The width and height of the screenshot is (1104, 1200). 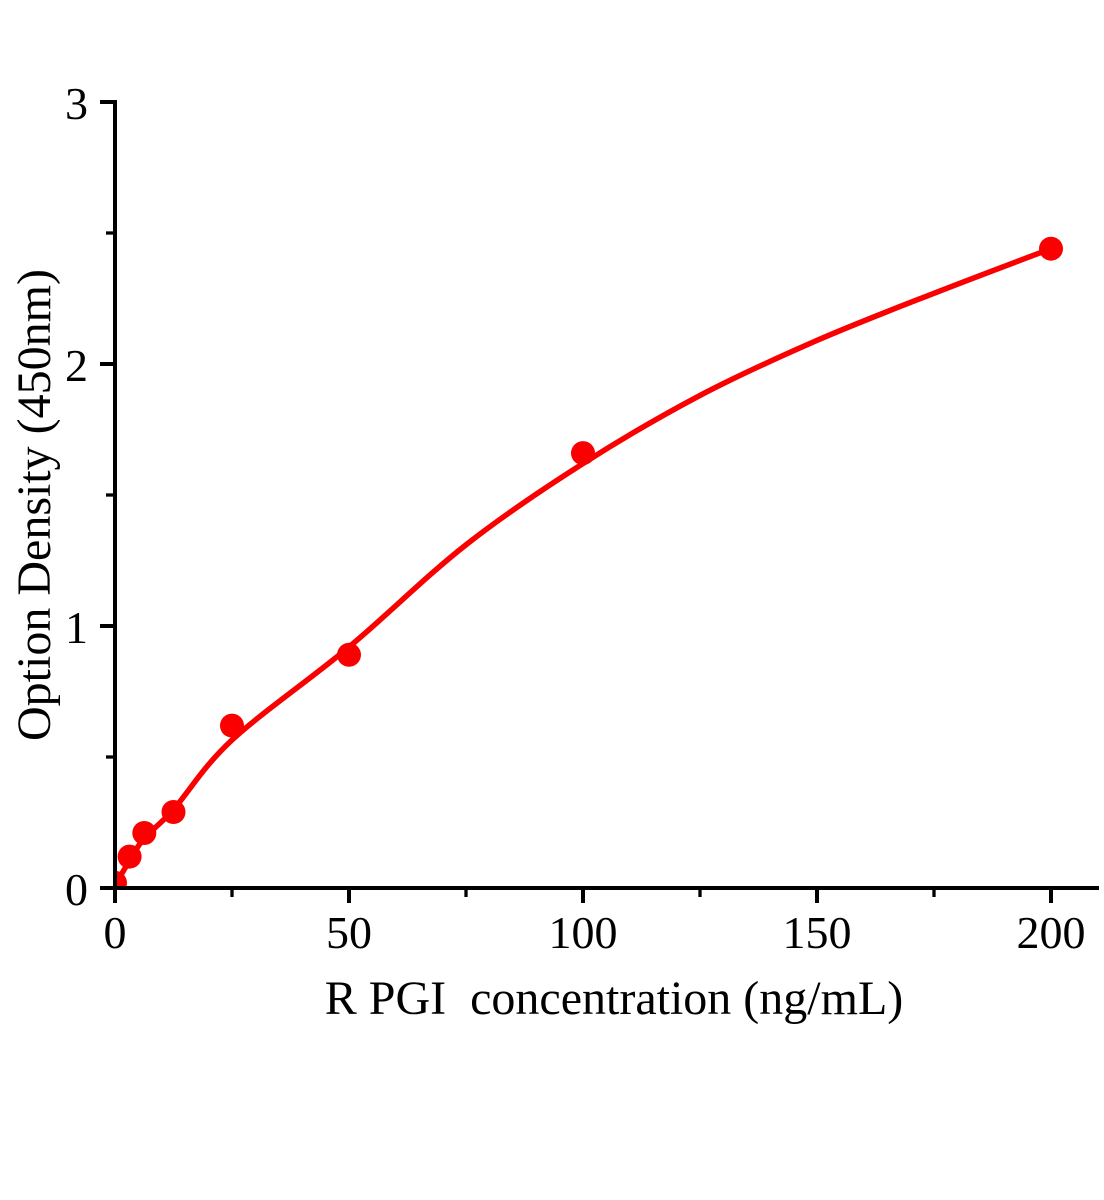 What do you see at coordinates (76, 103) in the screenshot?
I see `y-tick-label: 3` at bounding box center [76, 103].